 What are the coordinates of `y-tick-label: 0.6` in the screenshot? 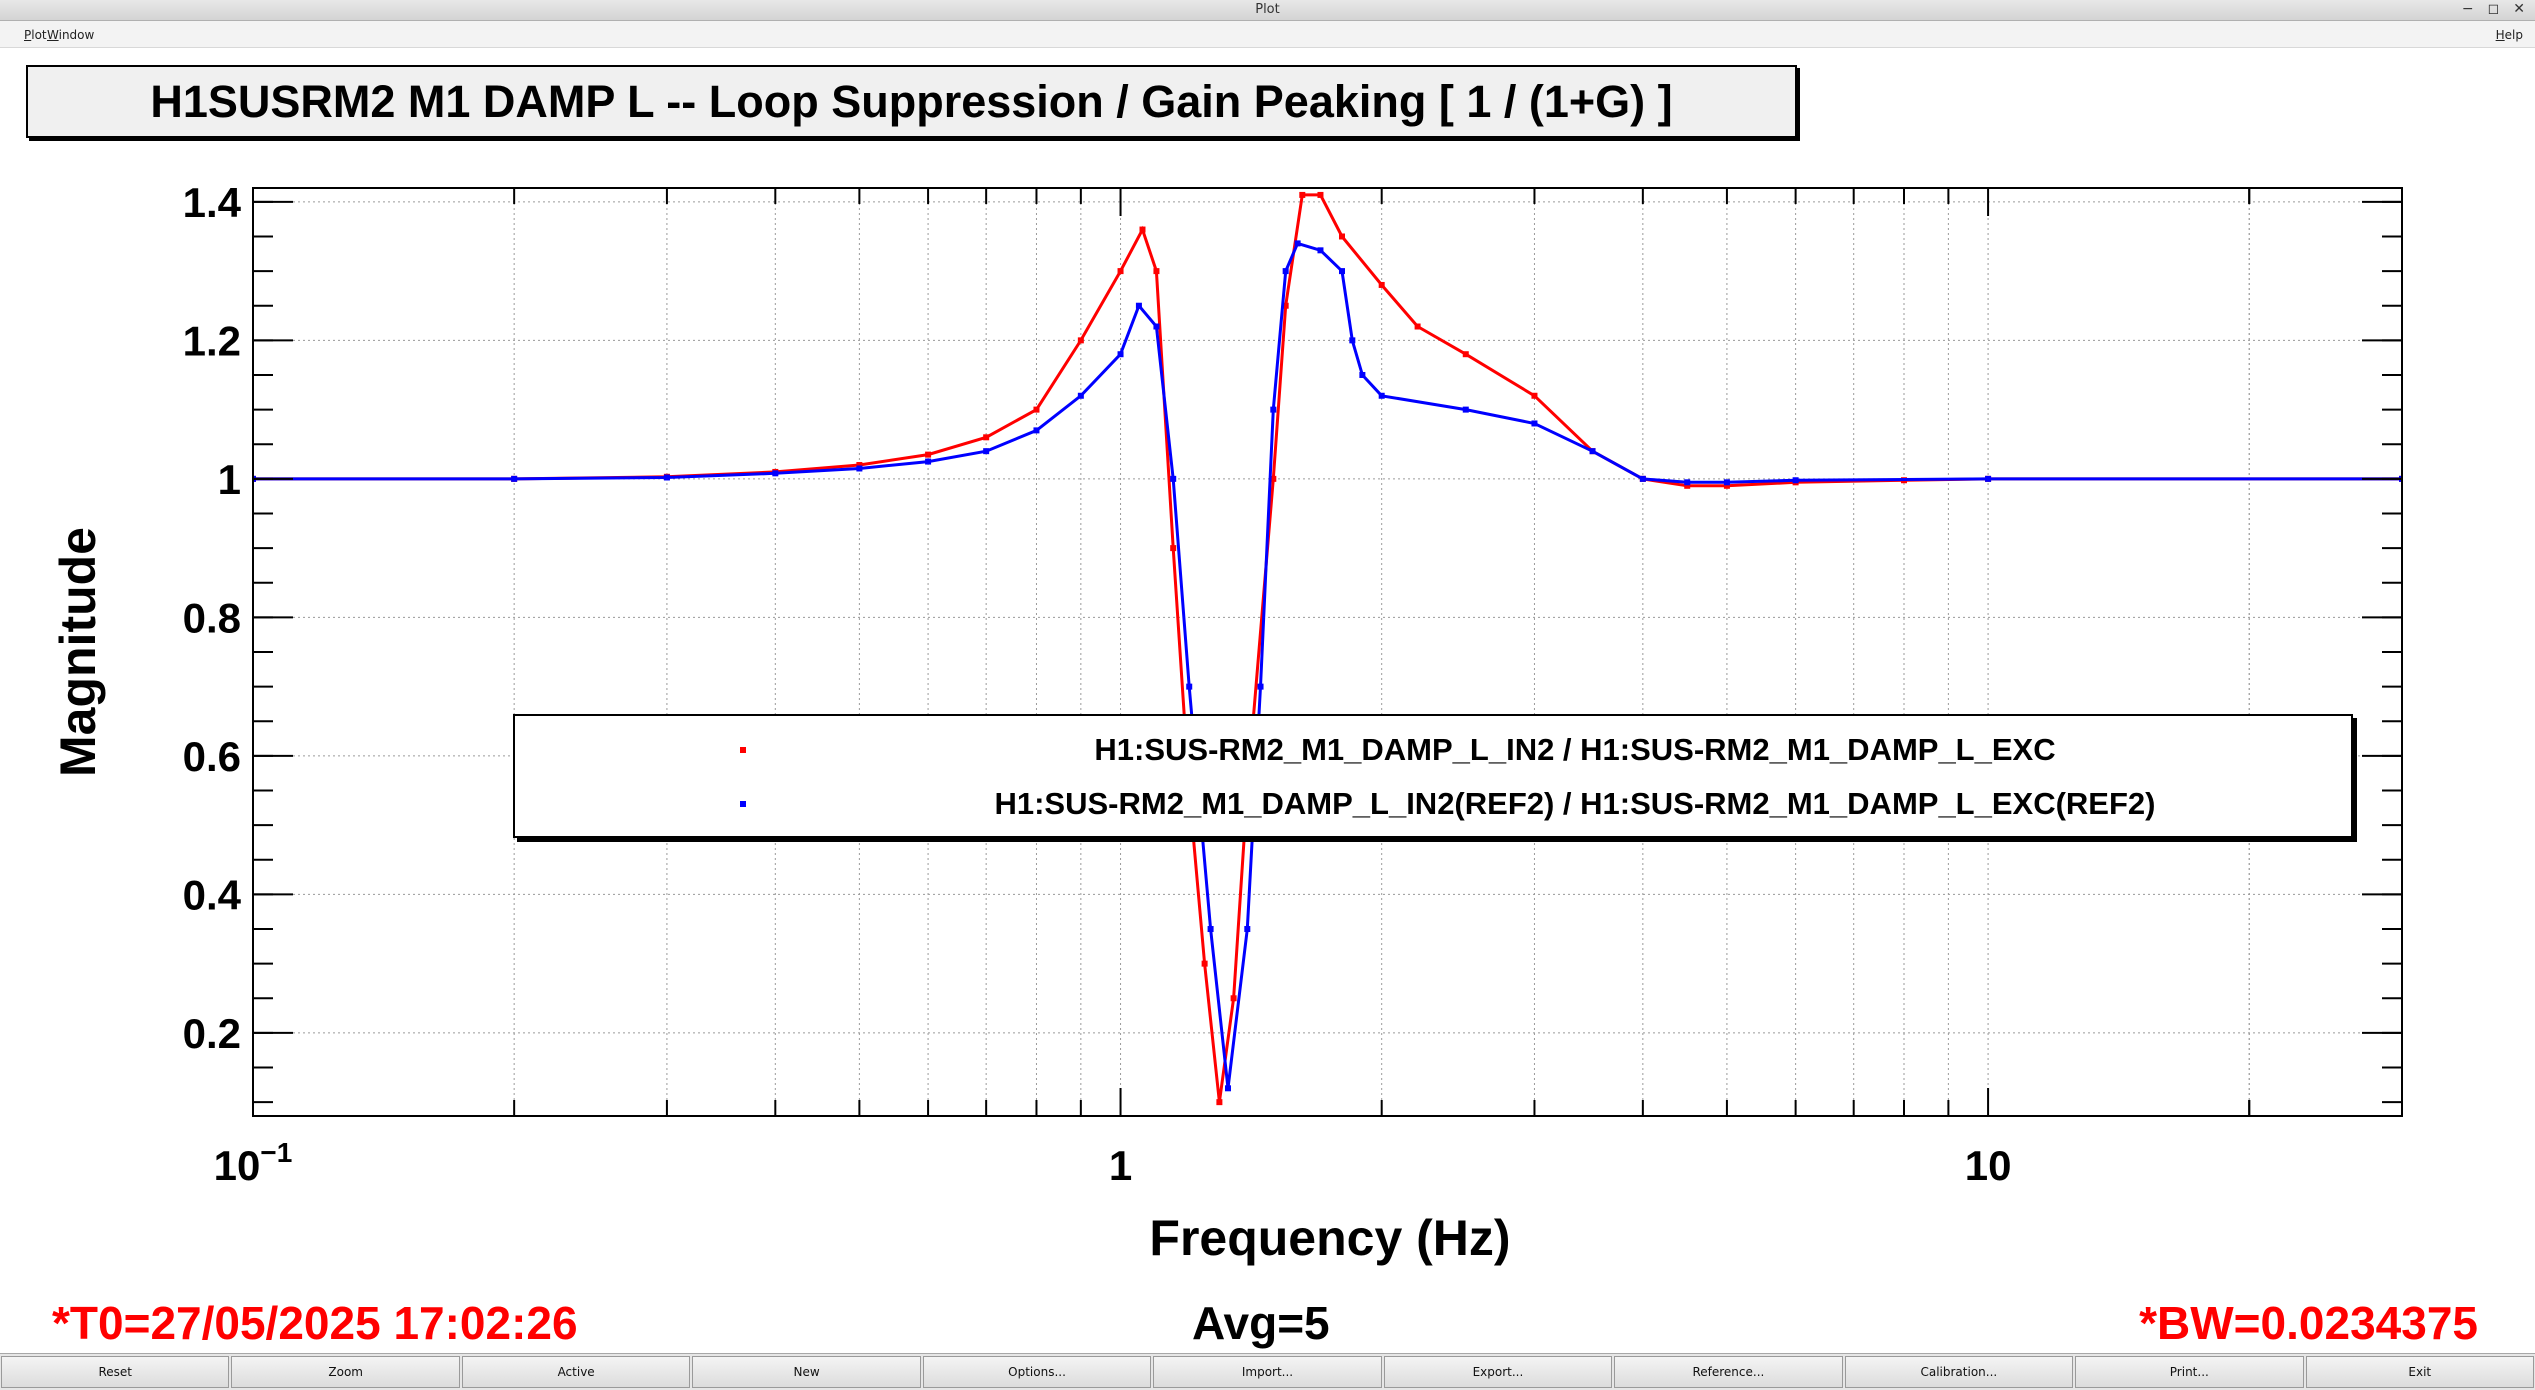 It's located at (212, 756).